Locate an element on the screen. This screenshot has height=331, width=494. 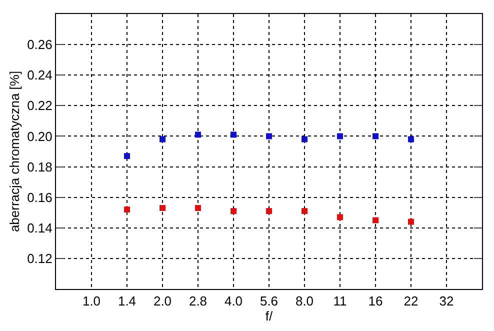
x-tick-label: 2.0 is located at coordinates (162, 301).